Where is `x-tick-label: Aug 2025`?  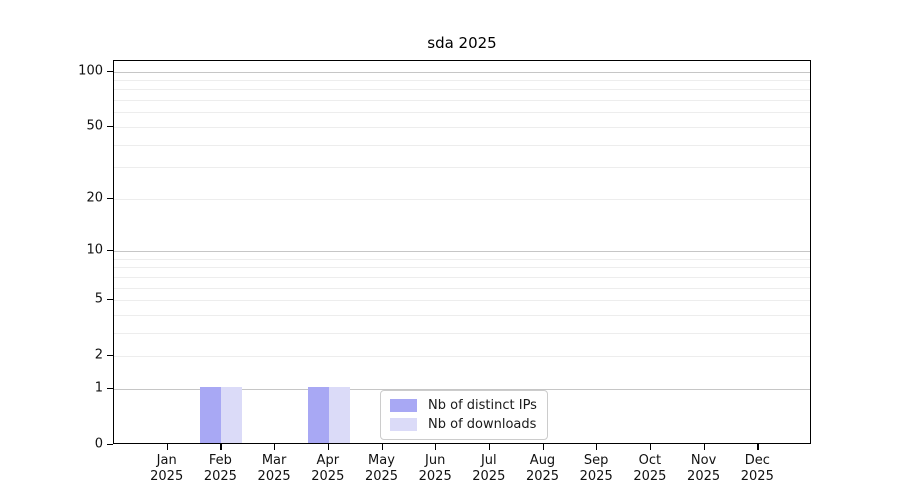
x-tick-label: Aug 2025 is located at coordinates (543, 469).